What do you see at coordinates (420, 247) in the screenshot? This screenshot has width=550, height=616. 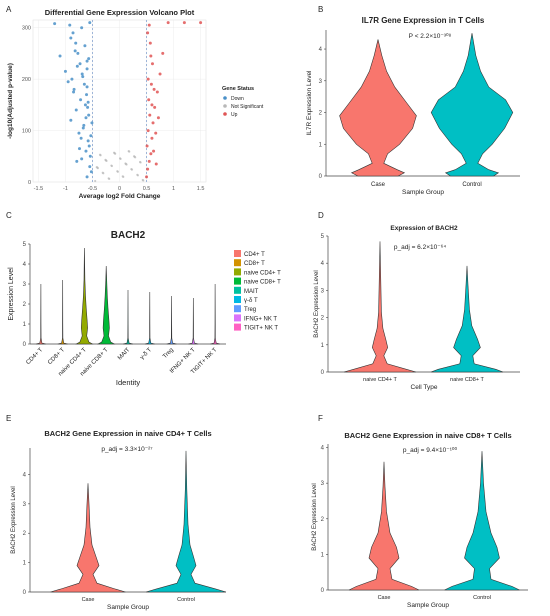 I see `panel-d-pvalue-annotation: p_adj = 6.2×10⁻⁶⁴` at bounding box center [420, 247].